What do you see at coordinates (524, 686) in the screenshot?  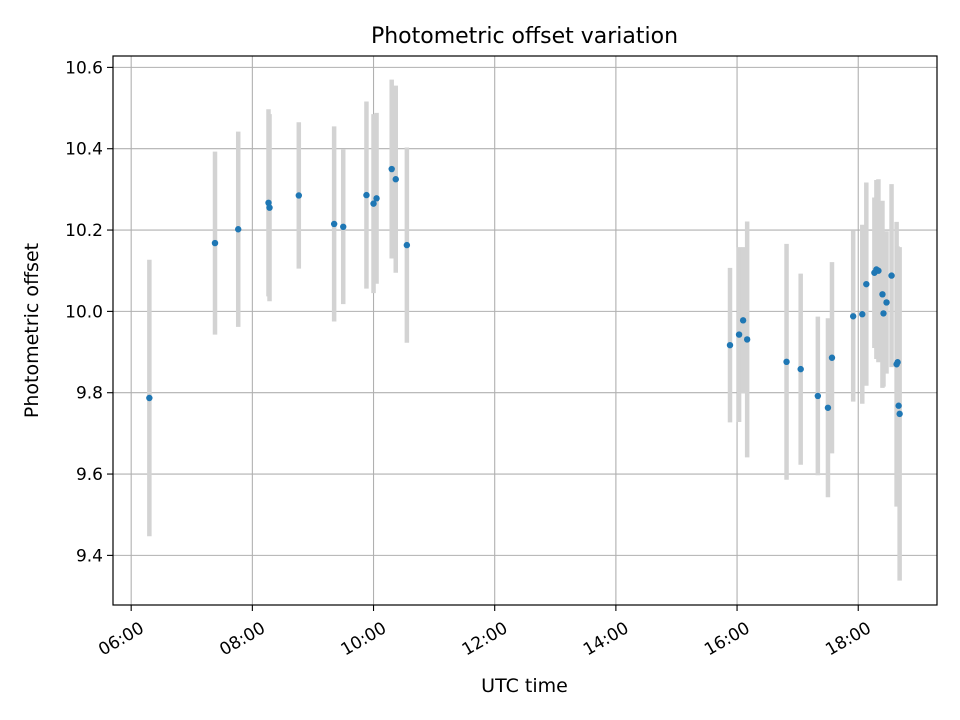 I see `x-axis-label: UTC time` at bounding box center [524, 686].